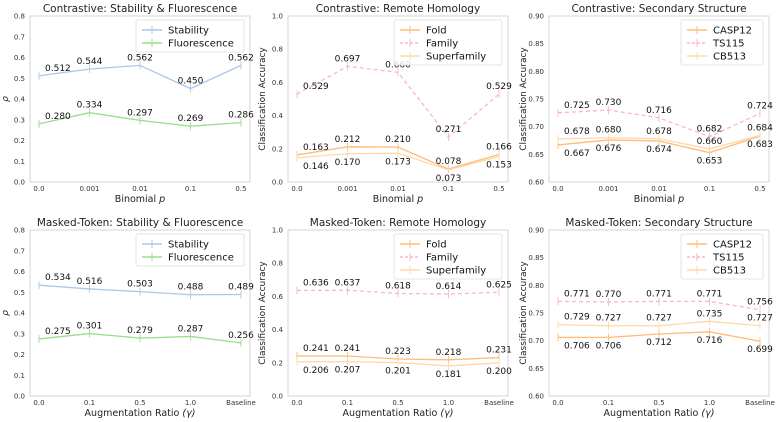 This screenshot has width=782, height=422. I want to click on data-label: 0.503, so click(140, 285).